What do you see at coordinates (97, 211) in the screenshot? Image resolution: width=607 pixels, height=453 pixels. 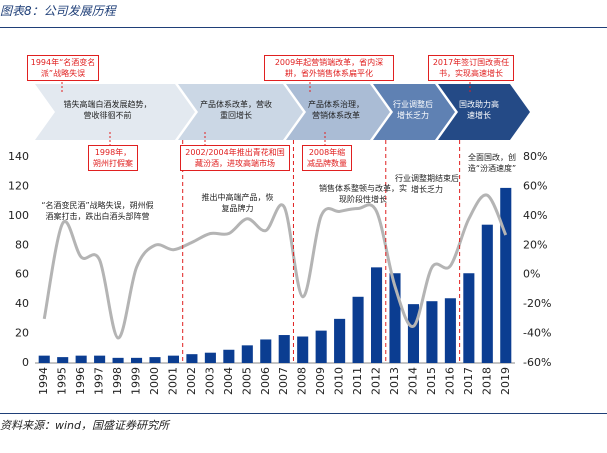 I see `annotation: “名酒变民酒”战略失误，朔州假酒案打击，跌出白酒头部阵营` at bounding box center [97, 211].